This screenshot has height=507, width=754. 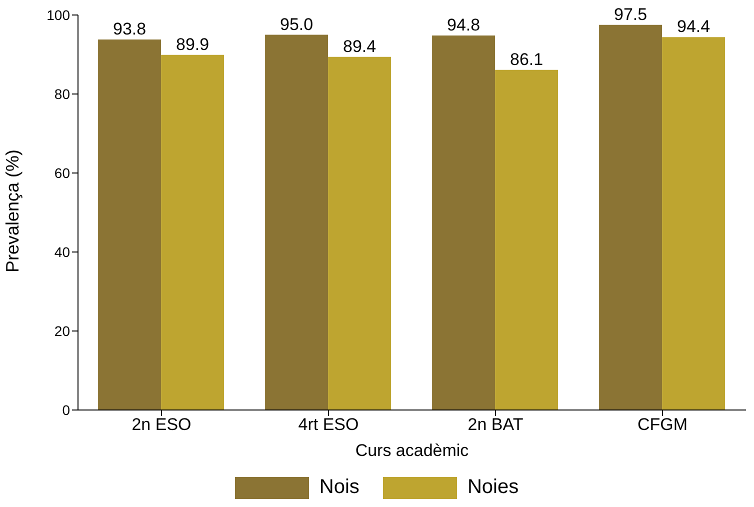 I want to click on data-label: 89.4, so click(x=359, y=46).